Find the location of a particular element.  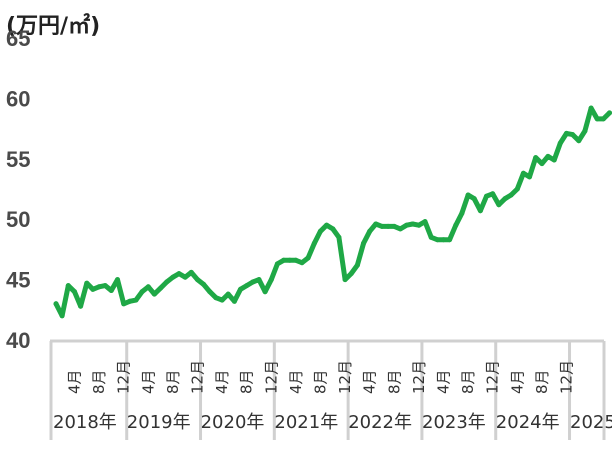

year-label: 2019年 is located at coordinates (159, 422).